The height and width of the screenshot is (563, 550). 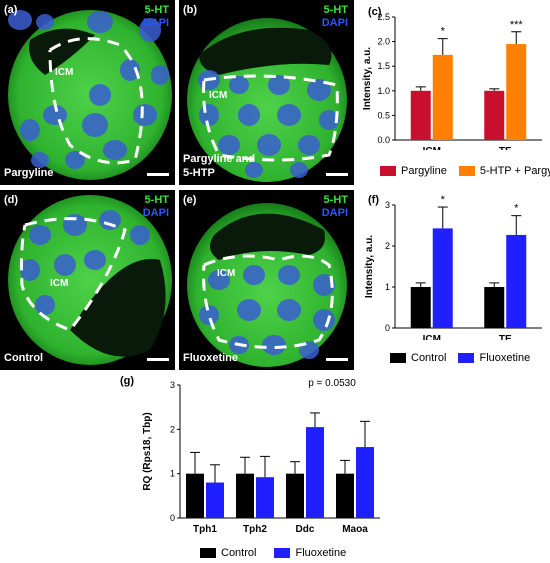 I want to click on panel-caption: Fluoxetine, so click(x=211, y=358).